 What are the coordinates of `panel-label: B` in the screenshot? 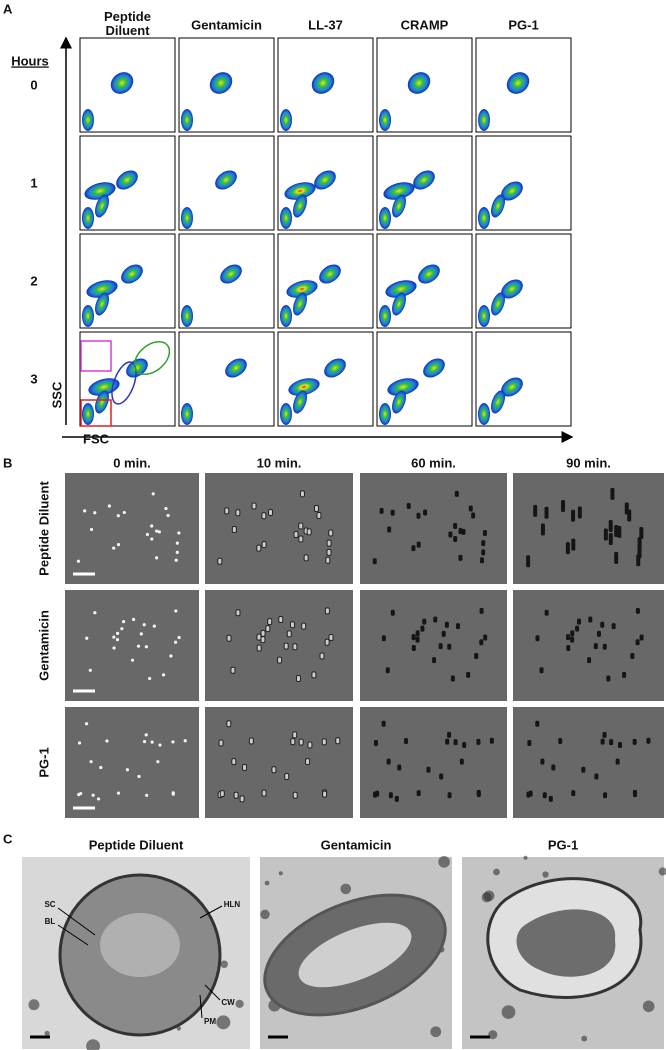 It's located at (7, 462).